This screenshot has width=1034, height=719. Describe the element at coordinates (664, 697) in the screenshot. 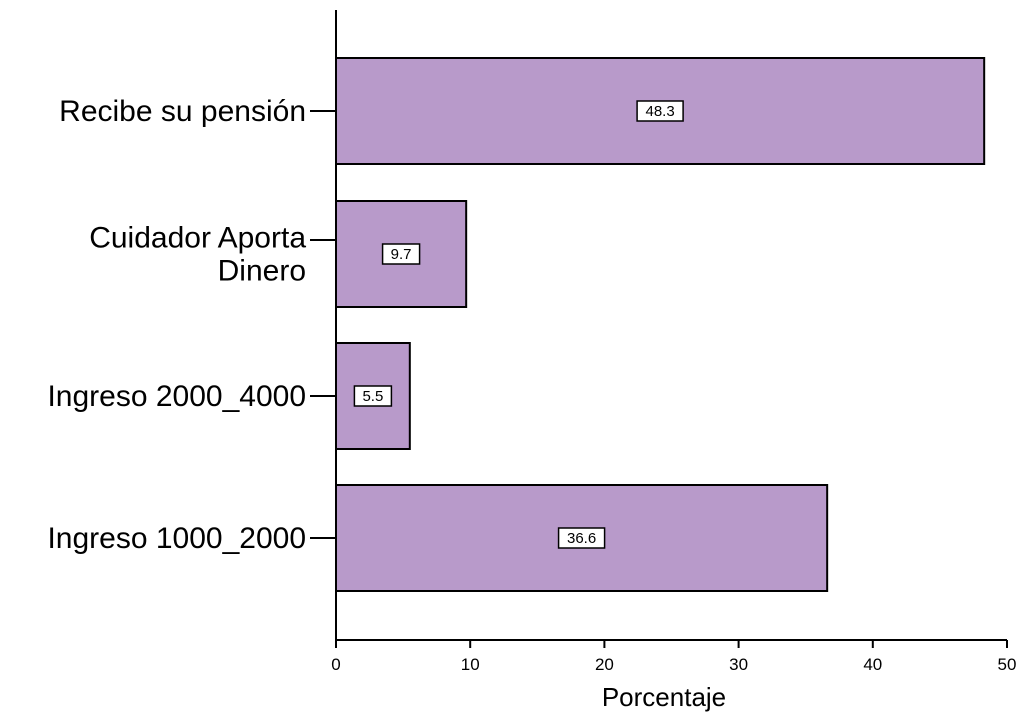

I see `x-axis-title: Porcentaje` at that location.